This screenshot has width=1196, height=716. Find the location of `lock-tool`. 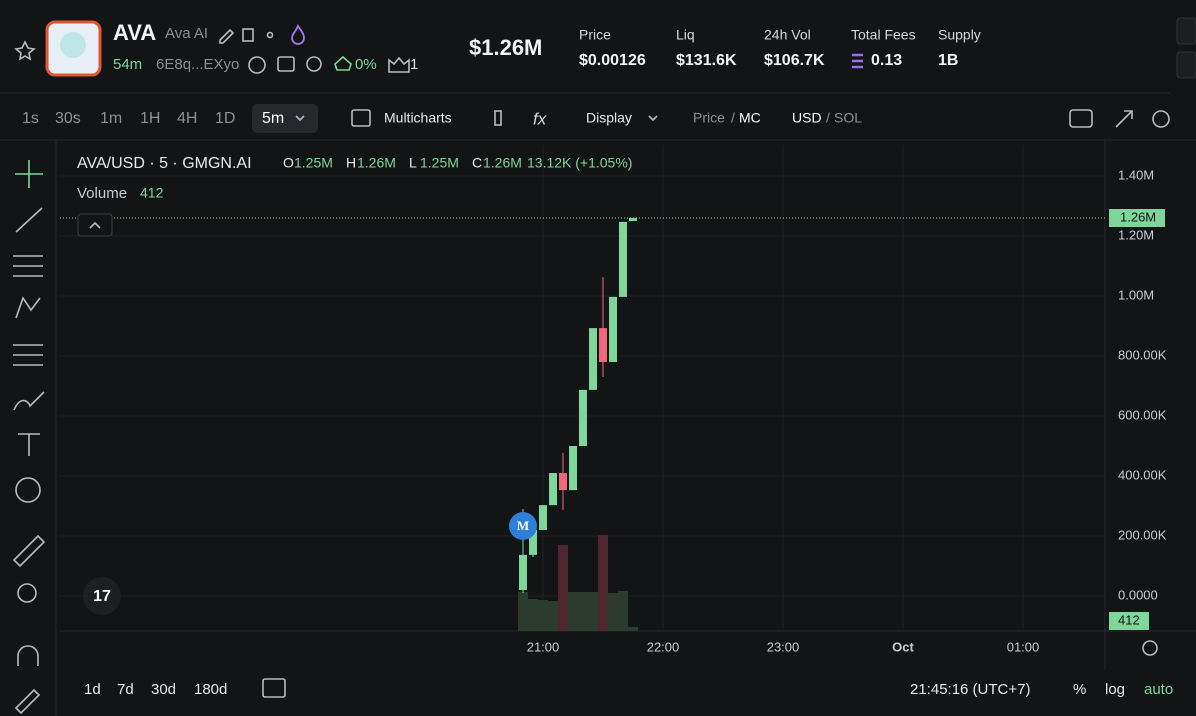

lock-tool is located at coordinates (27, 701).